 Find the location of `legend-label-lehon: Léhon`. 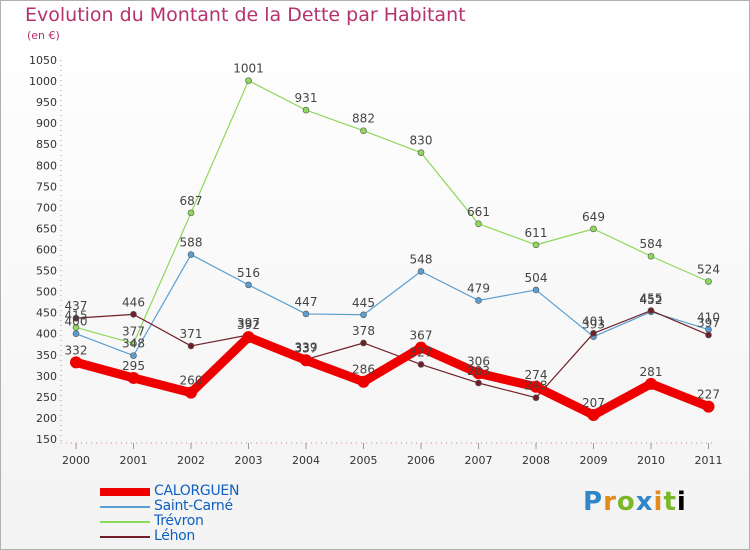

legend-label-lehon: Léhon is located at coordinates (174, 536).